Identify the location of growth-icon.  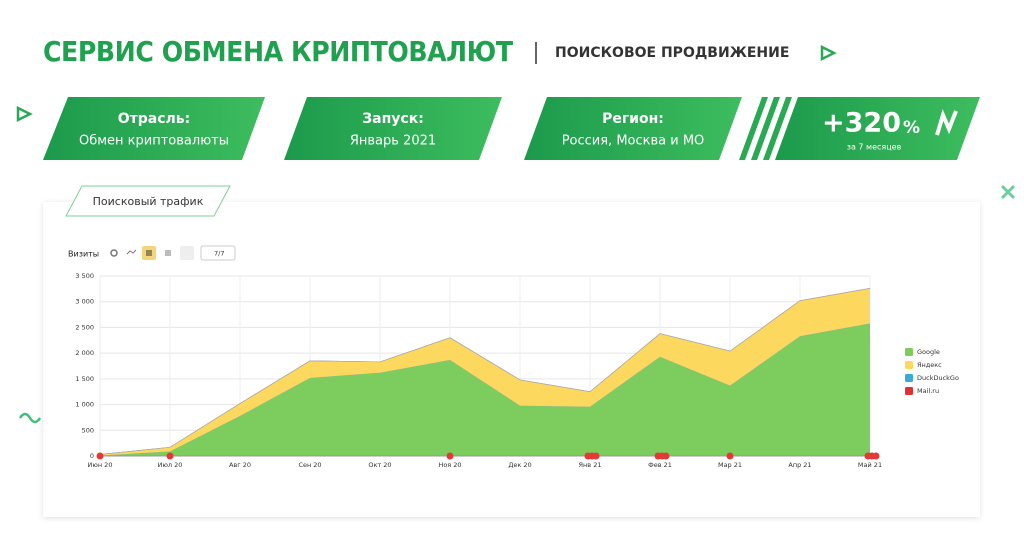
(946, 122).